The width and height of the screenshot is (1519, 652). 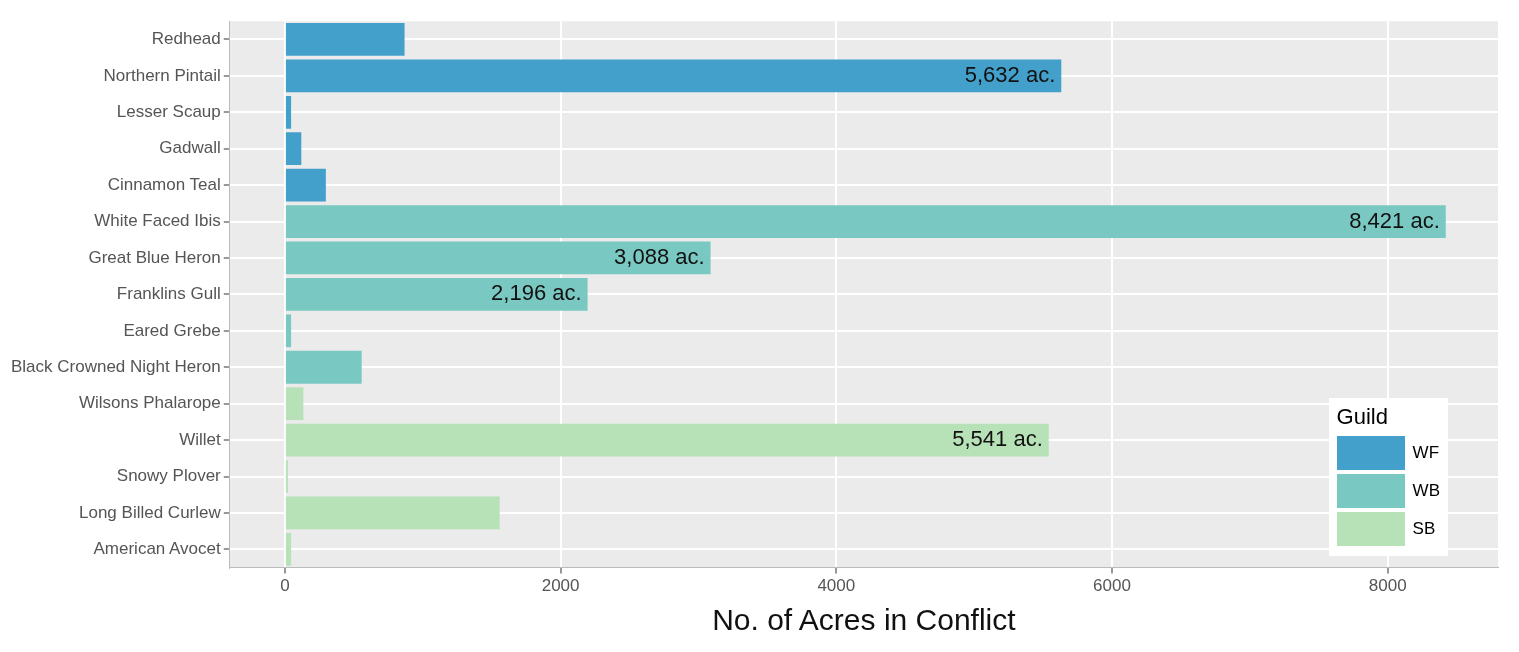 What do you see at coordinates (150, 512) in the screenshot?
I see `y-tick-label: Long Billed Curlew` at bounding box center [150, 512].